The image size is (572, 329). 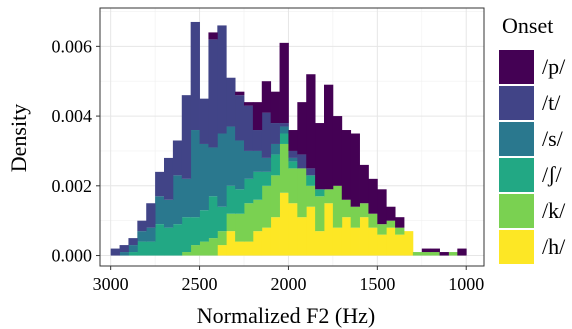 I want to click on legend-key-h, so click(x=516, y=247).